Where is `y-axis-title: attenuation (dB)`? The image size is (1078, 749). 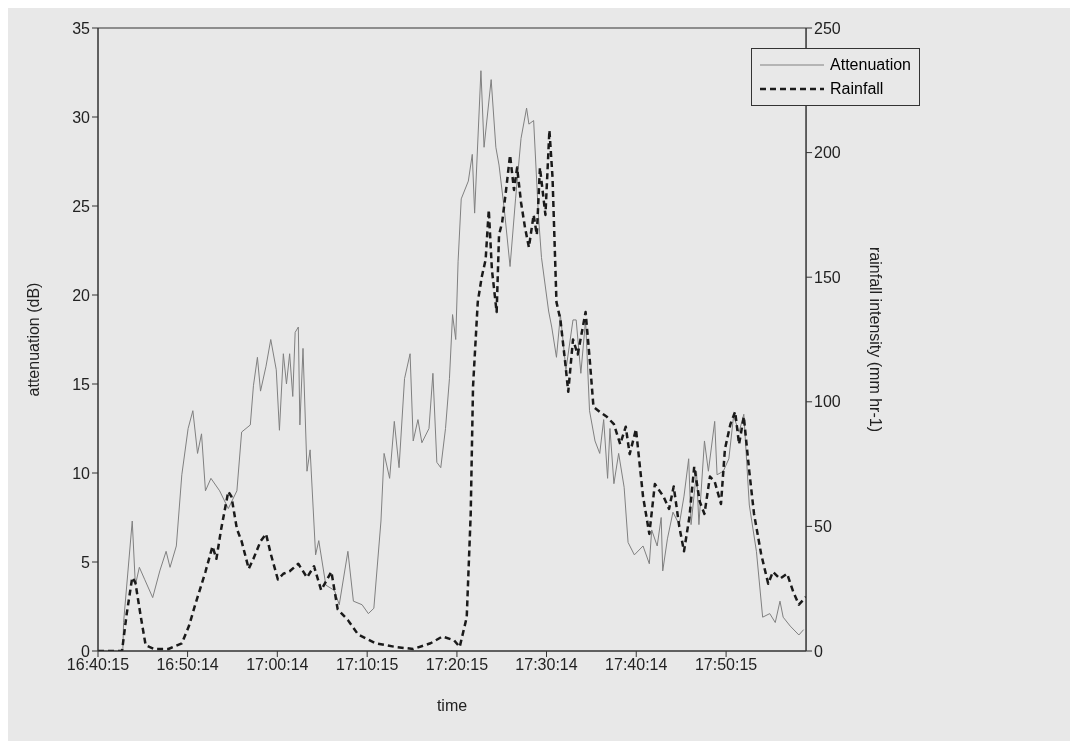 y-axis-title: attenuation (dB) is located at coordinates (33, 339).